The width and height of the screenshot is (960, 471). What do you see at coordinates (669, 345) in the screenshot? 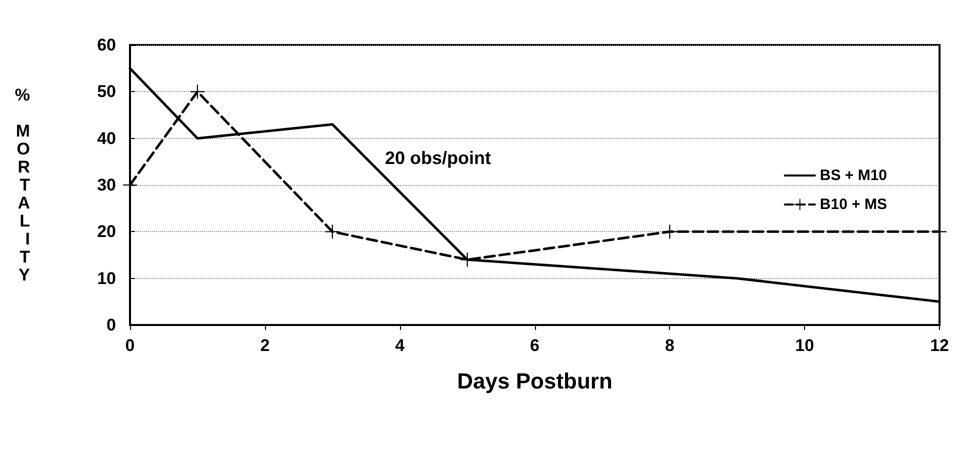
I see `x-tick-label: 8` at bounding box center [669, 345].